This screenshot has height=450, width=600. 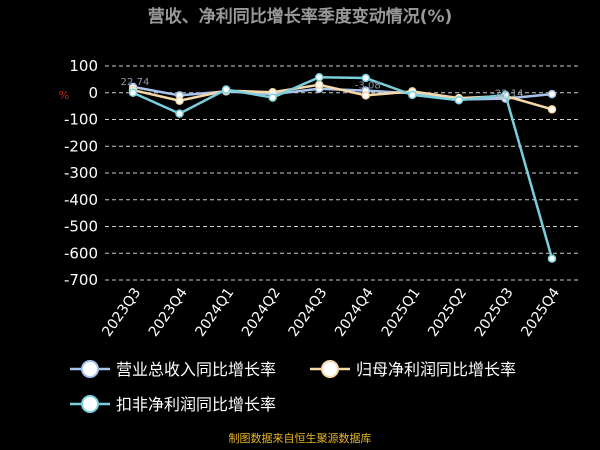 I want to click on y-tick-label: -300, so click(x=81, y=173).